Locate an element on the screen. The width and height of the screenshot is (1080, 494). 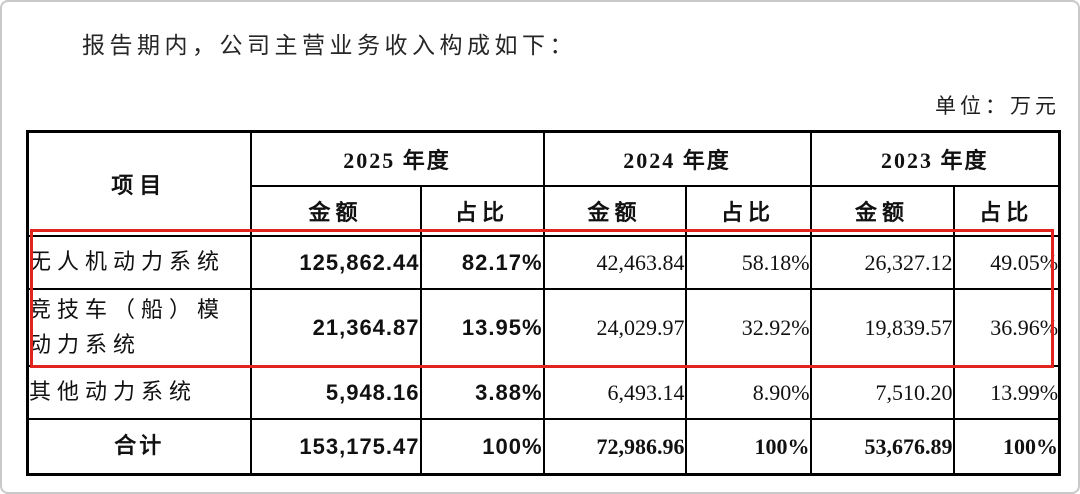
ratio-cell-2024: 8.90% is located at coordinates (748, 392).